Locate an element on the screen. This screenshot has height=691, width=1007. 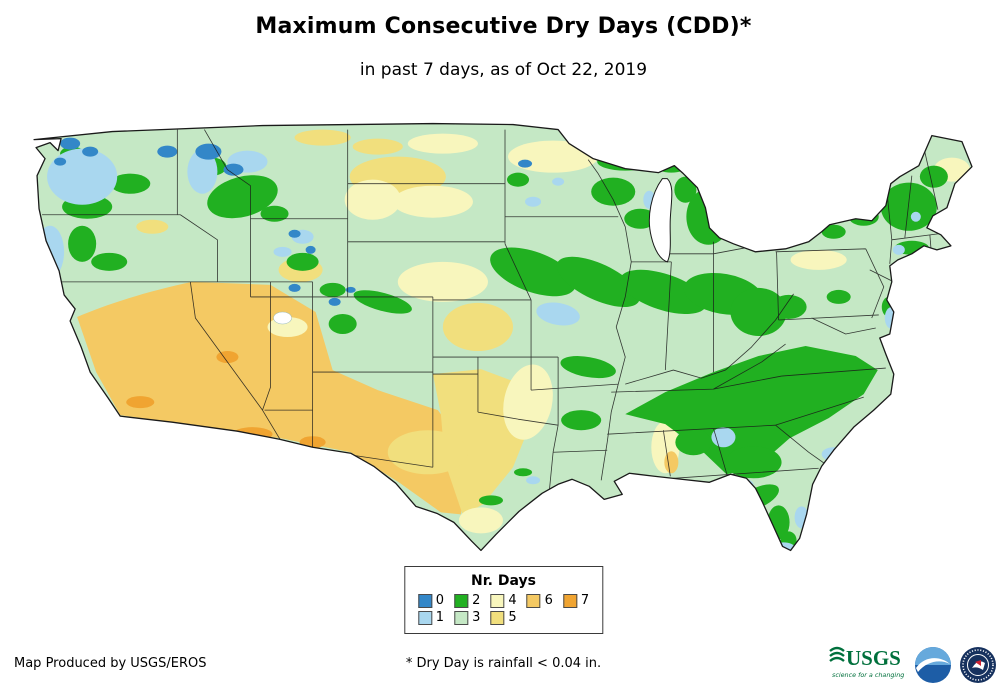
lake-michigan is located at coordinates (660, 220).